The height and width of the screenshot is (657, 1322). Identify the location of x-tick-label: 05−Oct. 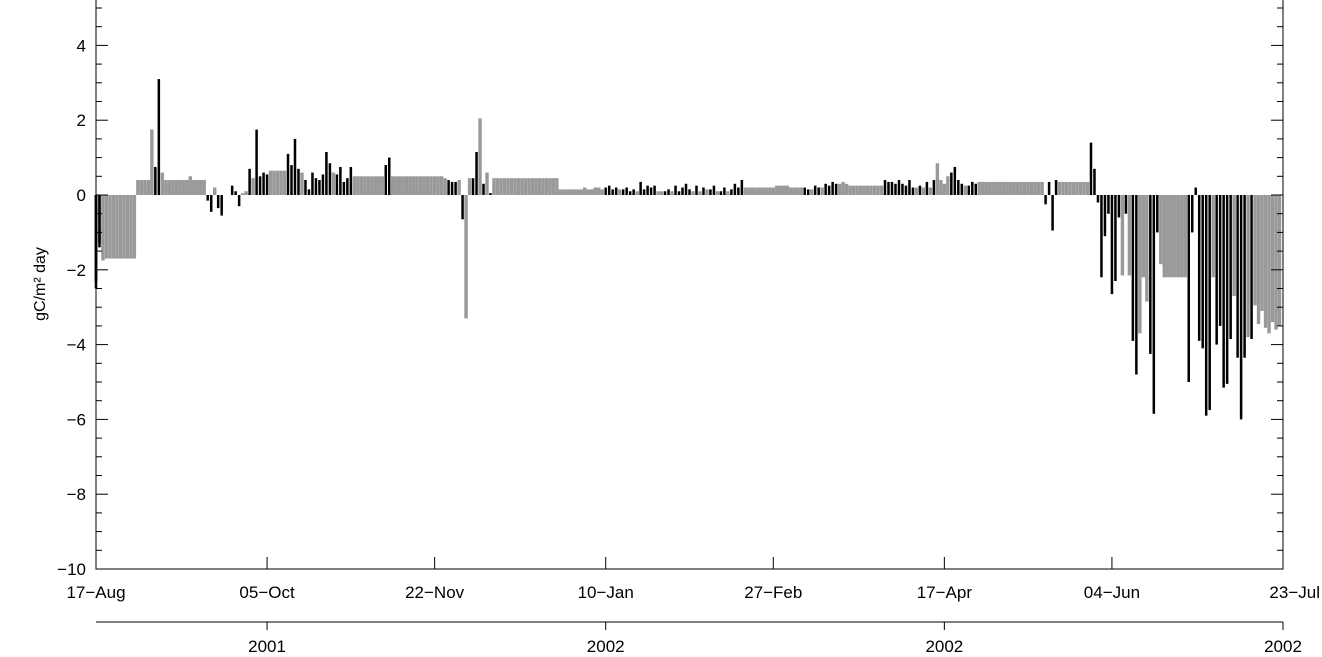
(267, 592).